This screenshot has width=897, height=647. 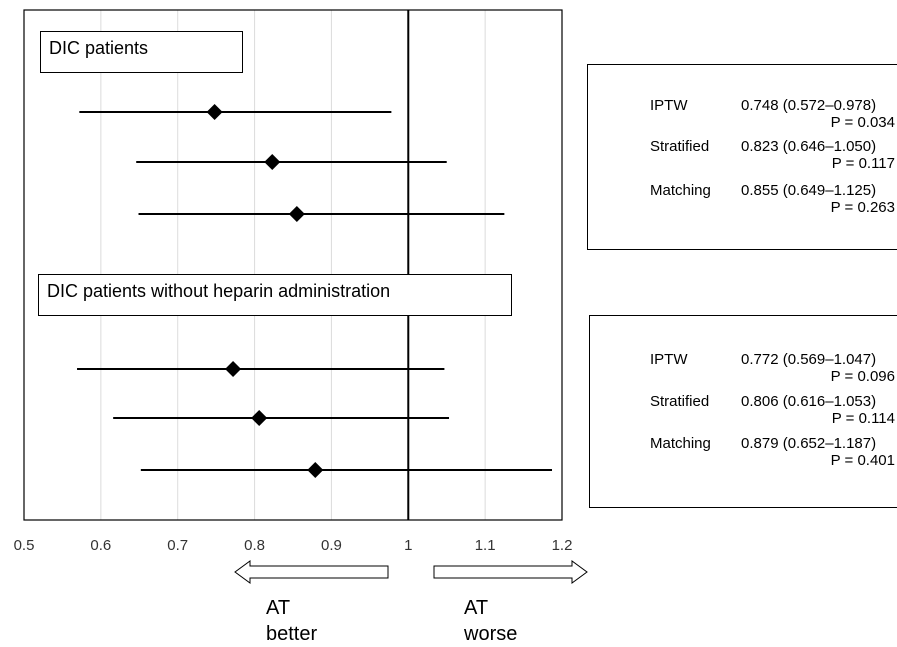 What do you see at coordinates (809, 359) in the screenshot?
I see `stat-ci: 0.772 (0.569–1.047)` at bounding box center [809, 359].